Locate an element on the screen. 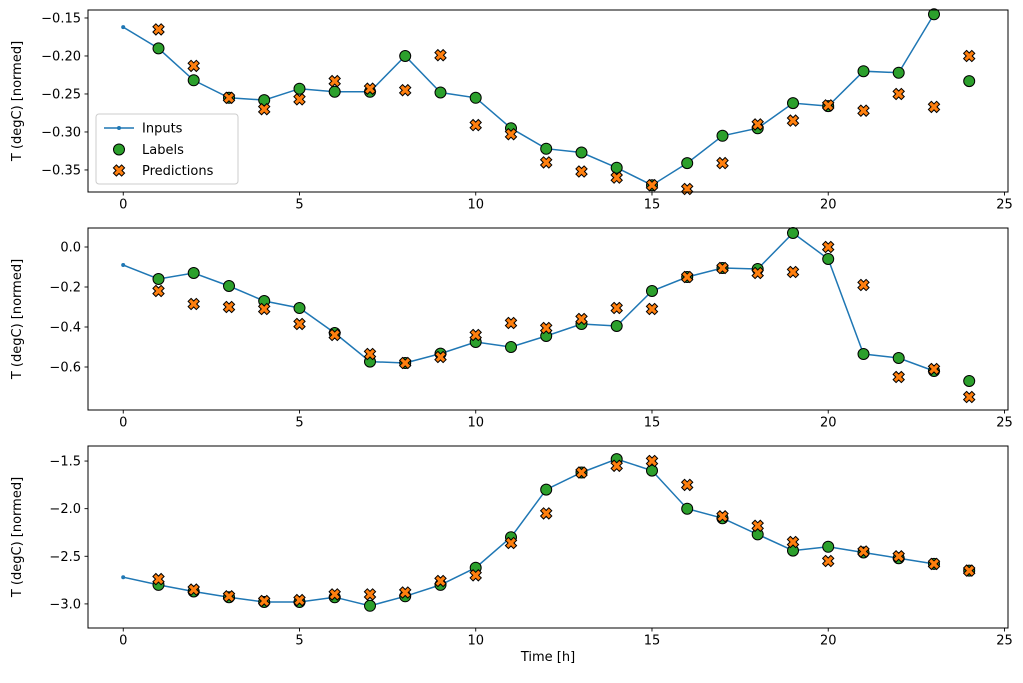 This screenshot has width=1023, height=683. legend-entry-label: Inputs is located at coordinates (162, 129).